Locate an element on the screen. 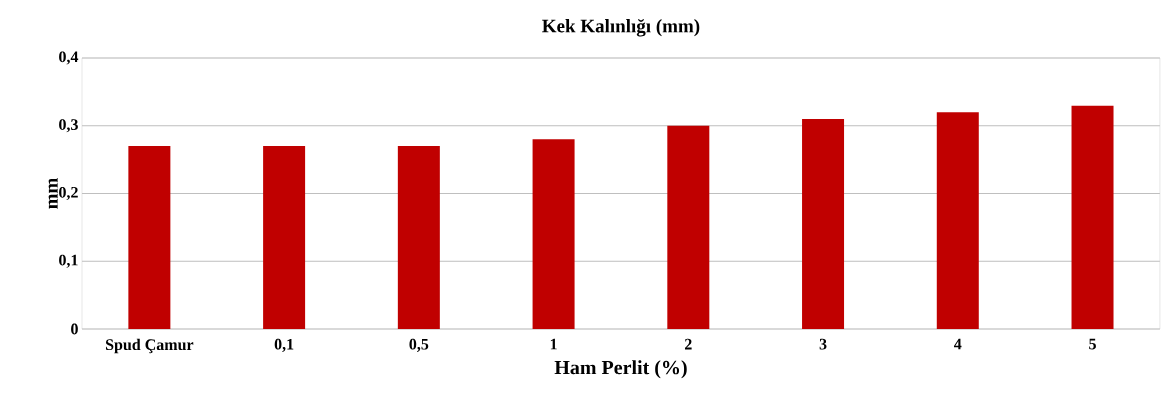 The width and height of the screenshot is (1170, 405). y-tick-label: 0,3 is located at coordinates (68, 126).